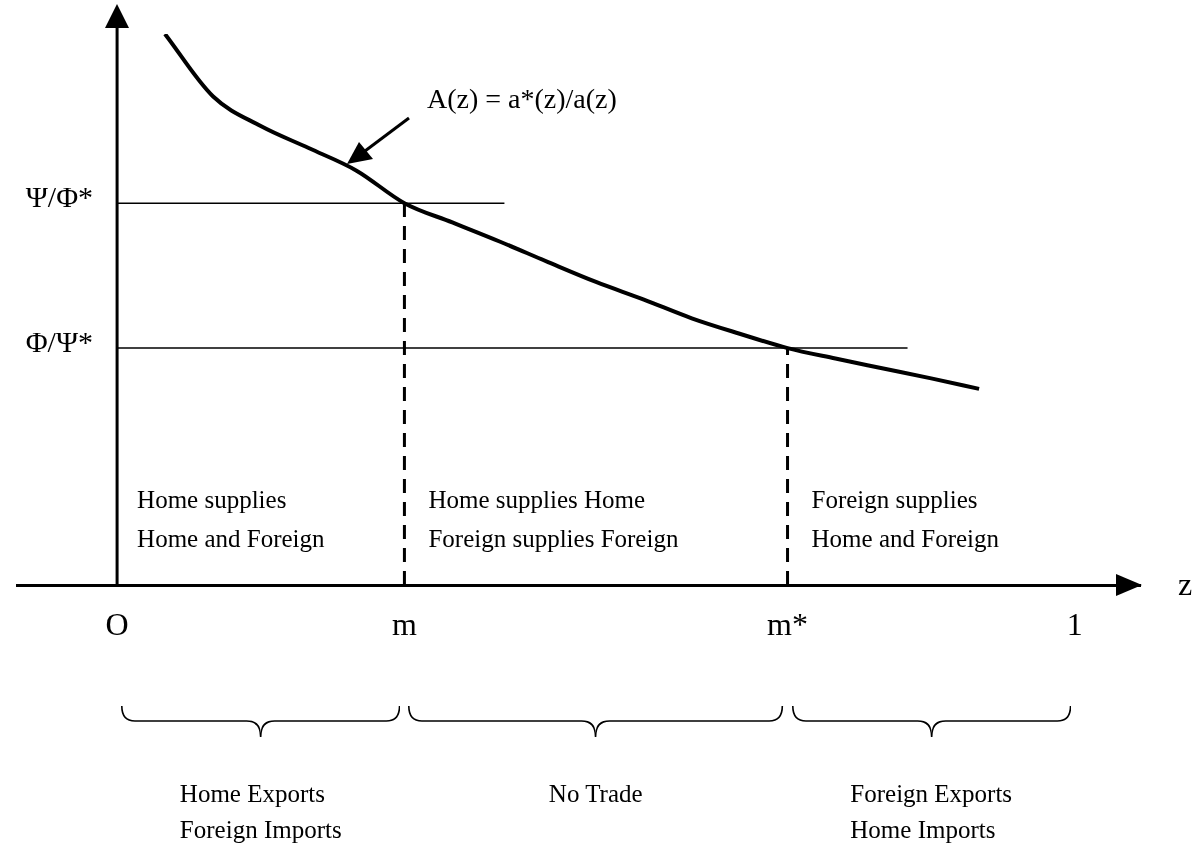  Describe the element at coordinates (521, 99) in the screenshot. I see `annotation: A(z) = a*(z)/a(z)` at that location.